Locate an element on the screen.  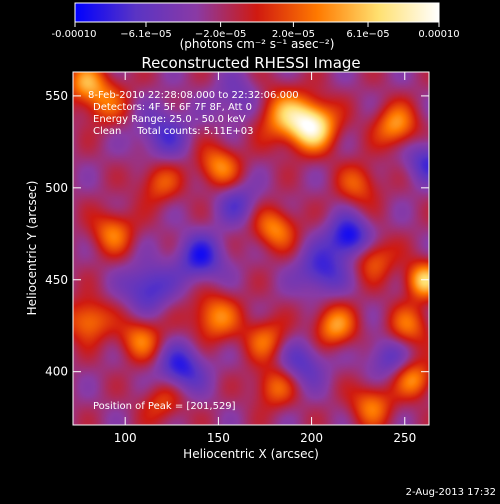
y-axis-label: Heliocentric Y (arcsec) is located at coordinates (32, 248).